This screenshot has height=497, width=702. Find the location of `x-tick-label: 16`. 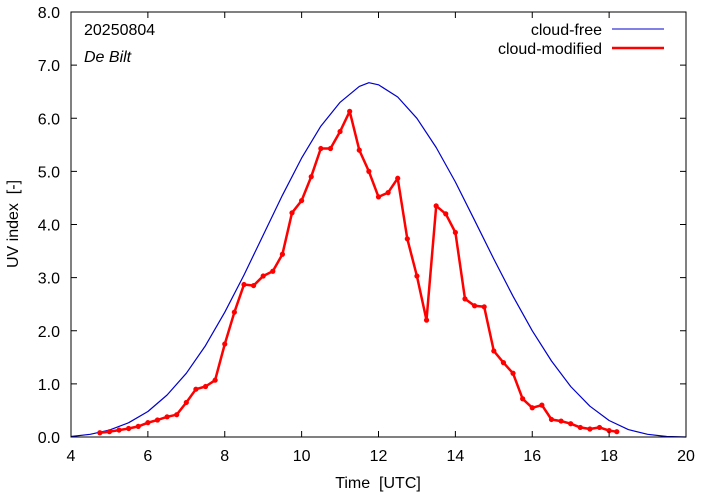

x-tick-label: 16 is located at coordinates (532, 456).